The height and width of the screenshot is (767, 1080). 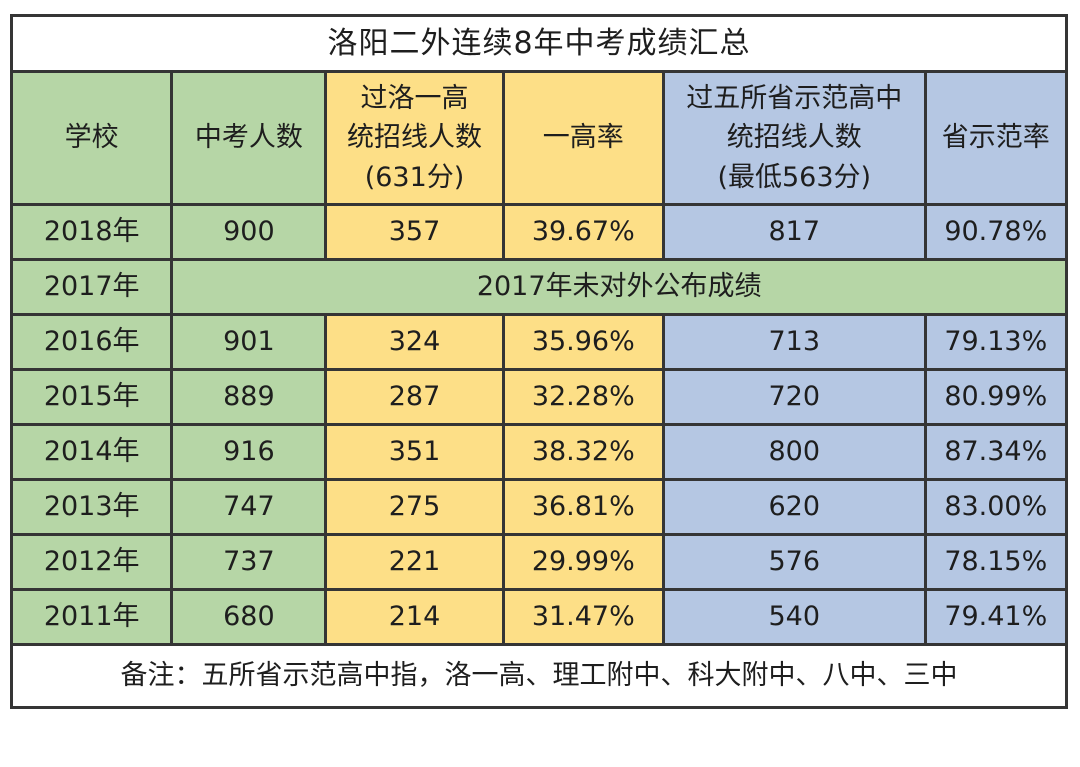 What do you see at coordinates (996, 138) in the screenshot?
I see `header-shifan-rate: 省示范率` at bounding box center [996, 138].